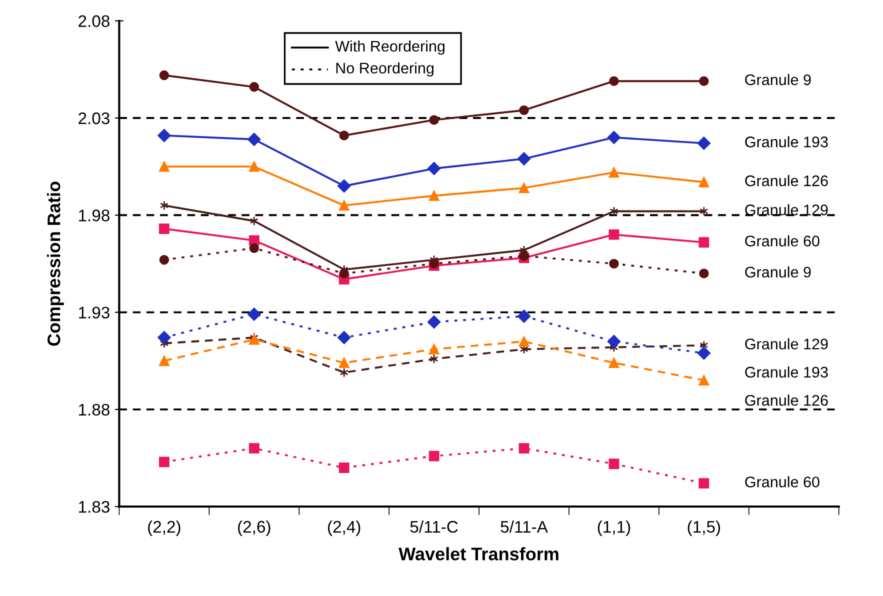  I want to click on x-tick-label: (1,1), so click(614, 528).